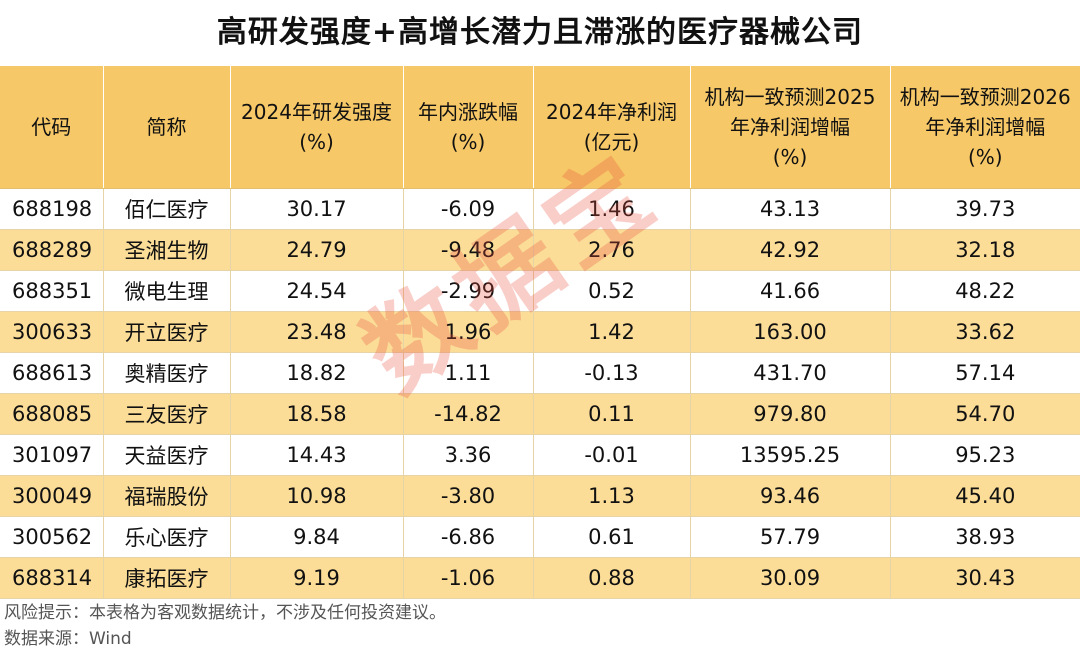 The image size is (1080, 655). I want to click on stock-name-cell: 康拓医疗, so click(167, 578).